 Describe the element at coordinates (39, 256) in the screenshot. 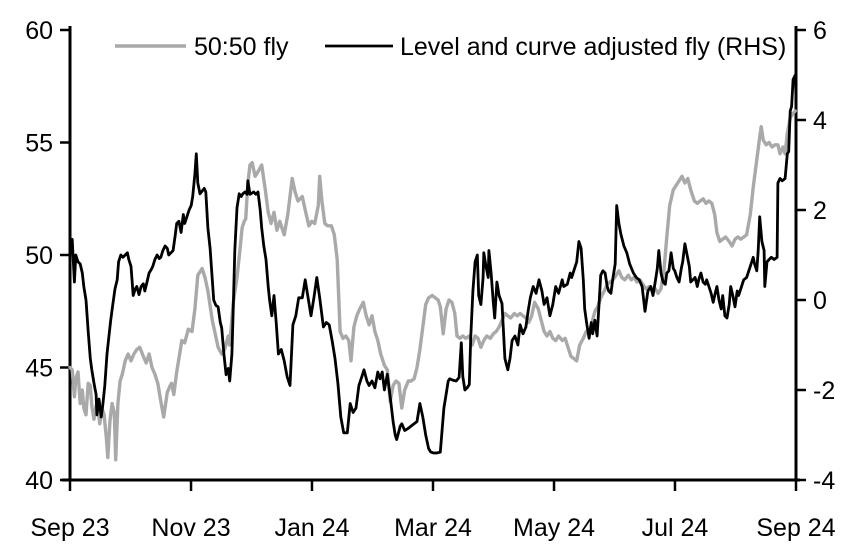

I see `left-axis-tick-label: 50` at that location.